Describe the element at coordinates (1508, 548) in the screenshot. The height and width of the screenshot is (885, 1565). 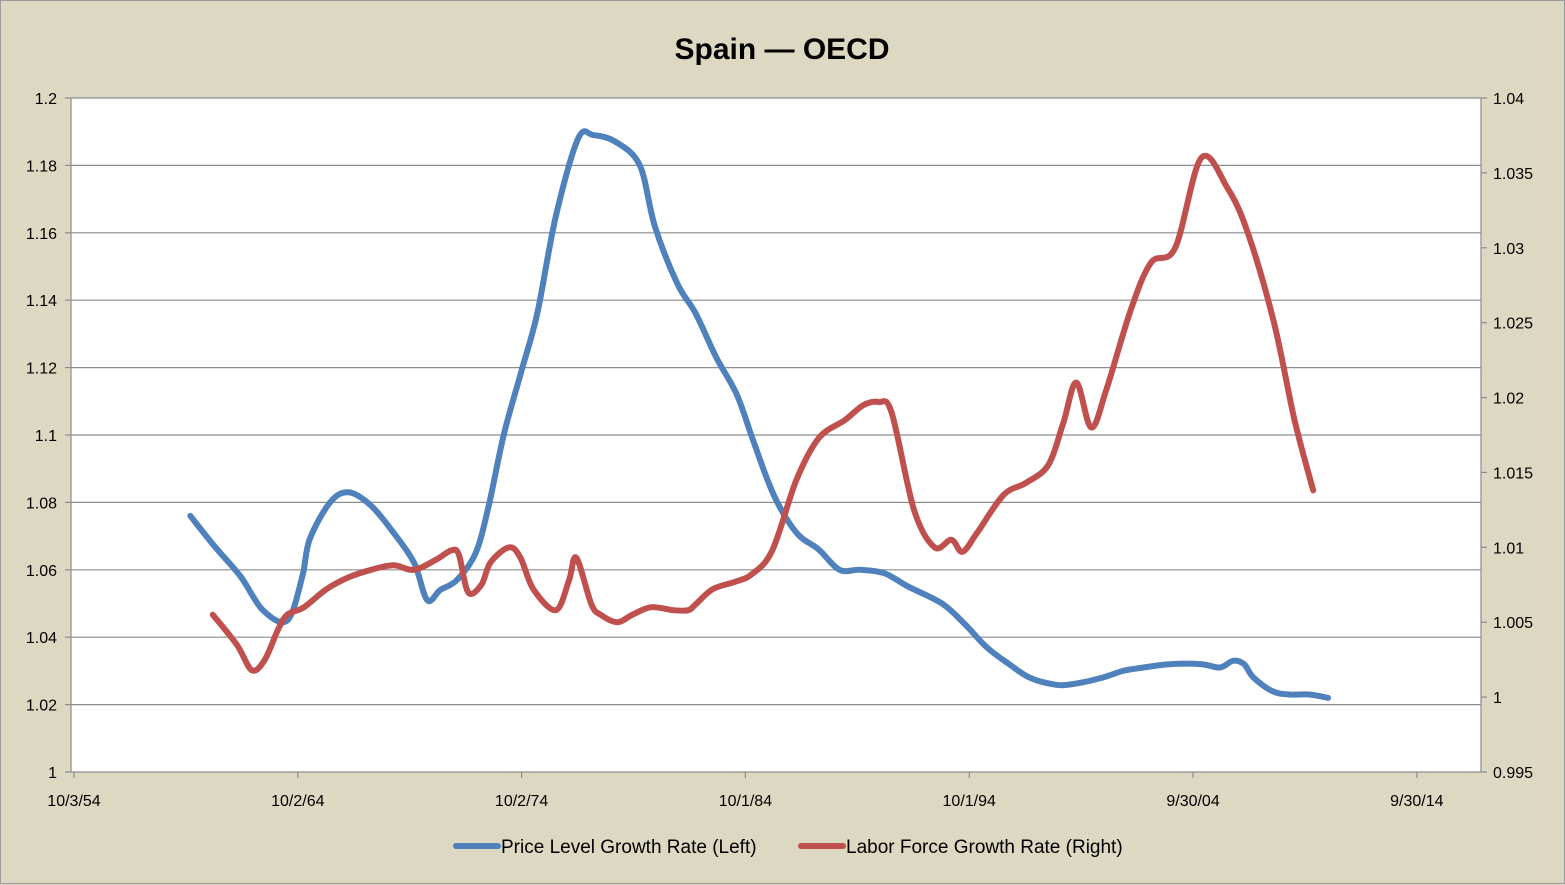
I see `y-right-tick-label: 1.01` at that location.